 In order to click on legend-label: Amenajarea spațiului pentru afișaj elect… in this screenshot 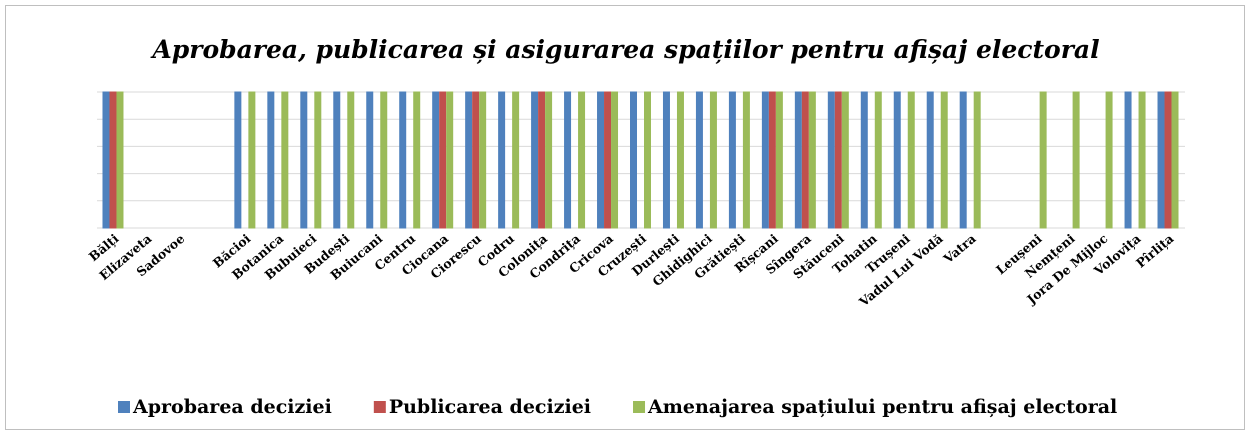, I will do `click(882, 407)`.